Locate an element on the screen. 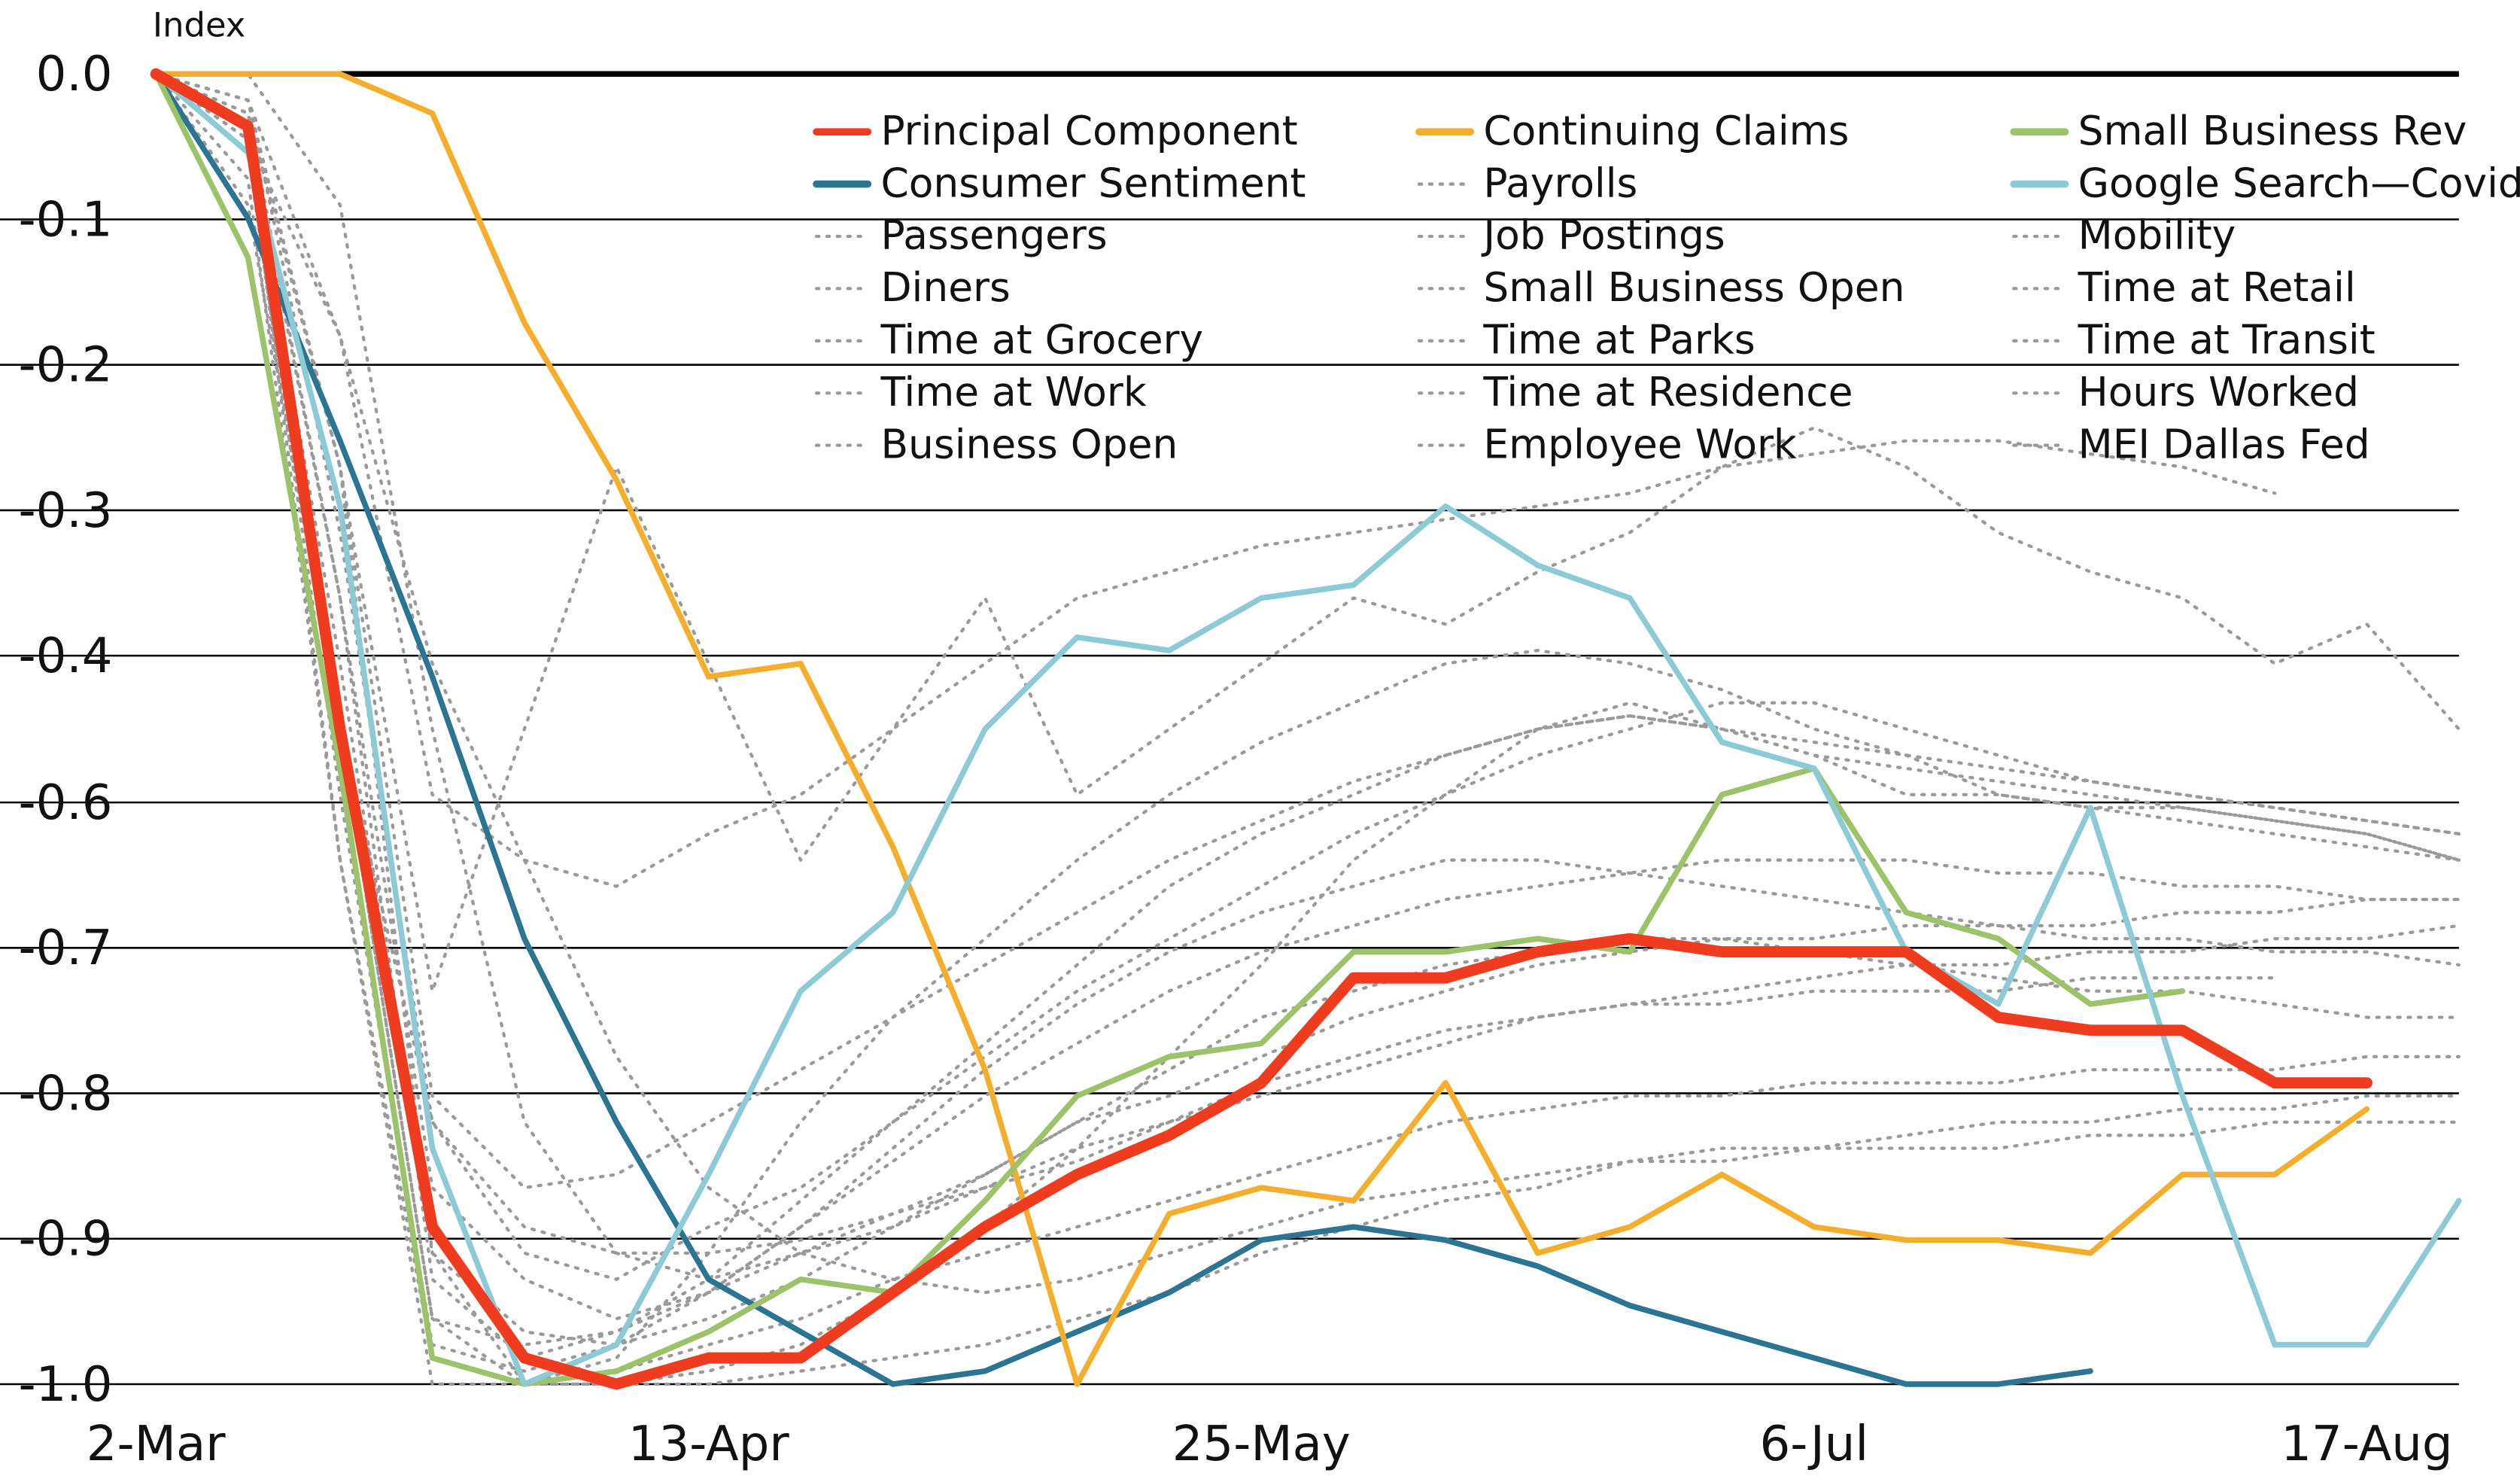  legend-label: Time at Retail is located at coordinates (2217, 287).